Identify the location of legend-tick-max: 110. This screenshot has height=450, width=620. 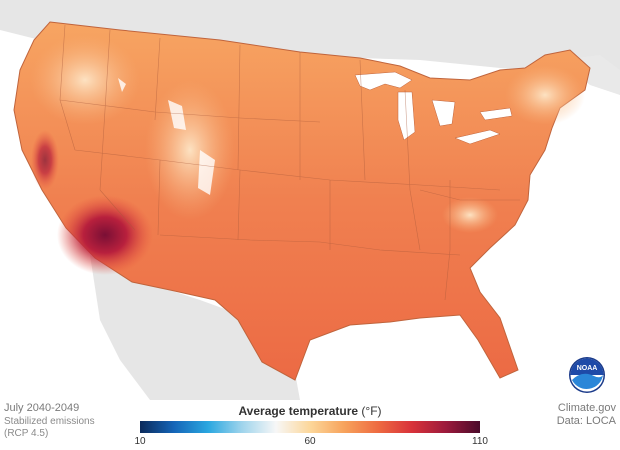
(480, 441).